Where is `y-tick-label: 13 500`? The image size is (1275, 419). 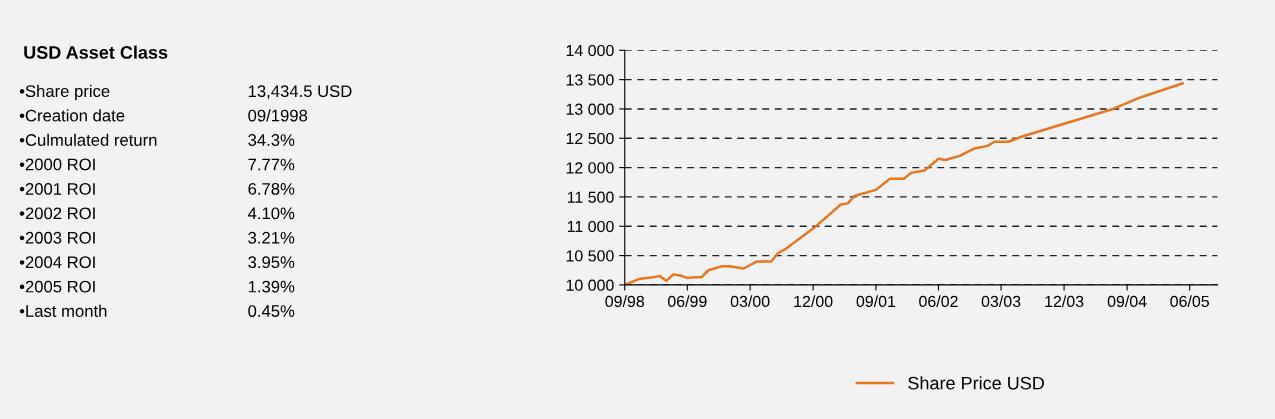 y-tick-label: 13 500 is located at coordinates (590, 80).